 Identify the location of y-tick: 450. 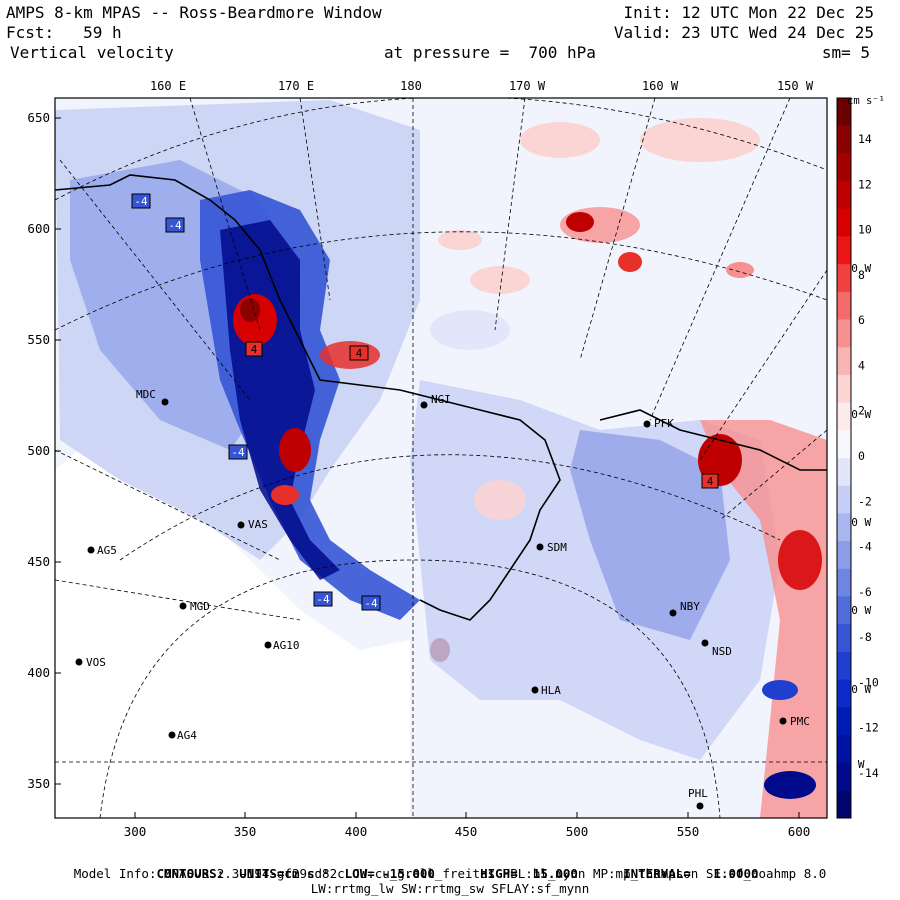
(38, 561).